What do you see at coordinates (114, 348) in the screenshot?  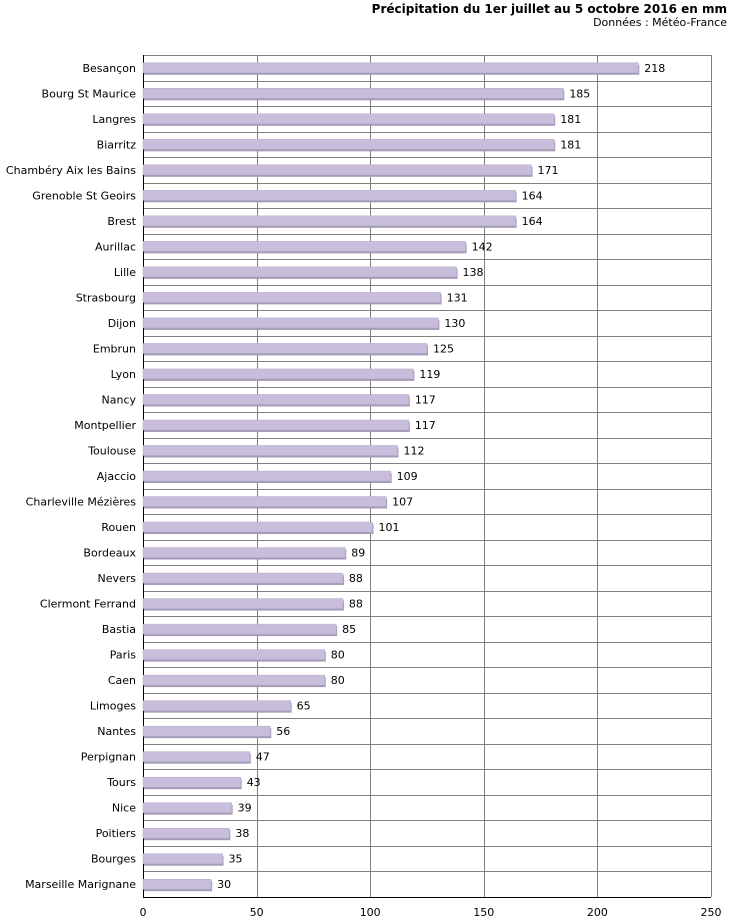 I see `category-label: Embrun` at bounding box center [114, 348].